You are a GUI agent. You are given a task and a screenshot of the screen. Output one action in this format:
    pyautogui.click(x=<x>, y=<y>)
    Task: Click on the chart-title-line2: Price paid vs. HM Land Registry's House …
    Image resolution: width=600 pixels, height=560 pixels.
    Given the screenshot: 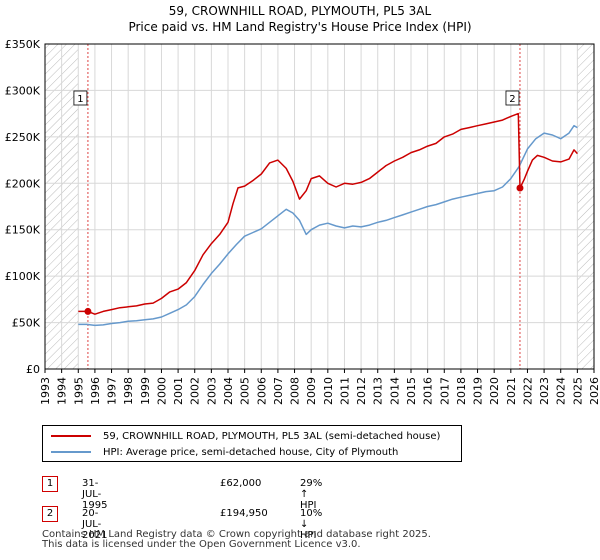 What is the action you would take?
    pyautogui.click(x=300, y=27)
    